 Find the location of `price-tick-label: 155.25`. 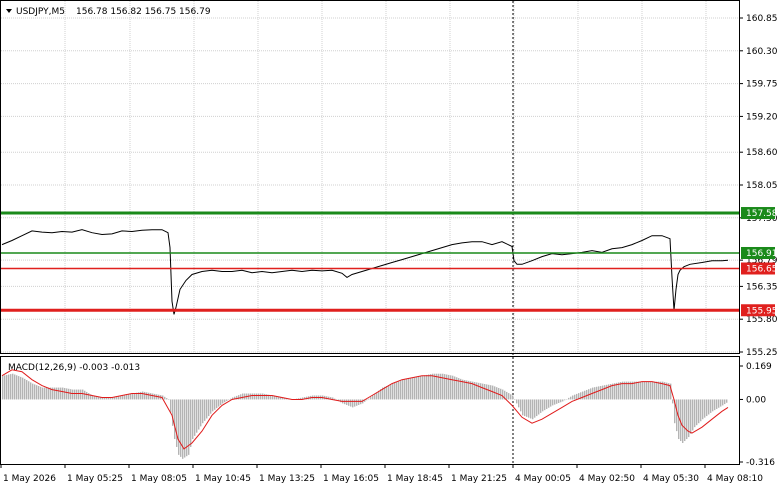

price-tick-label: 155.25 is located at coordinates (762, 353).